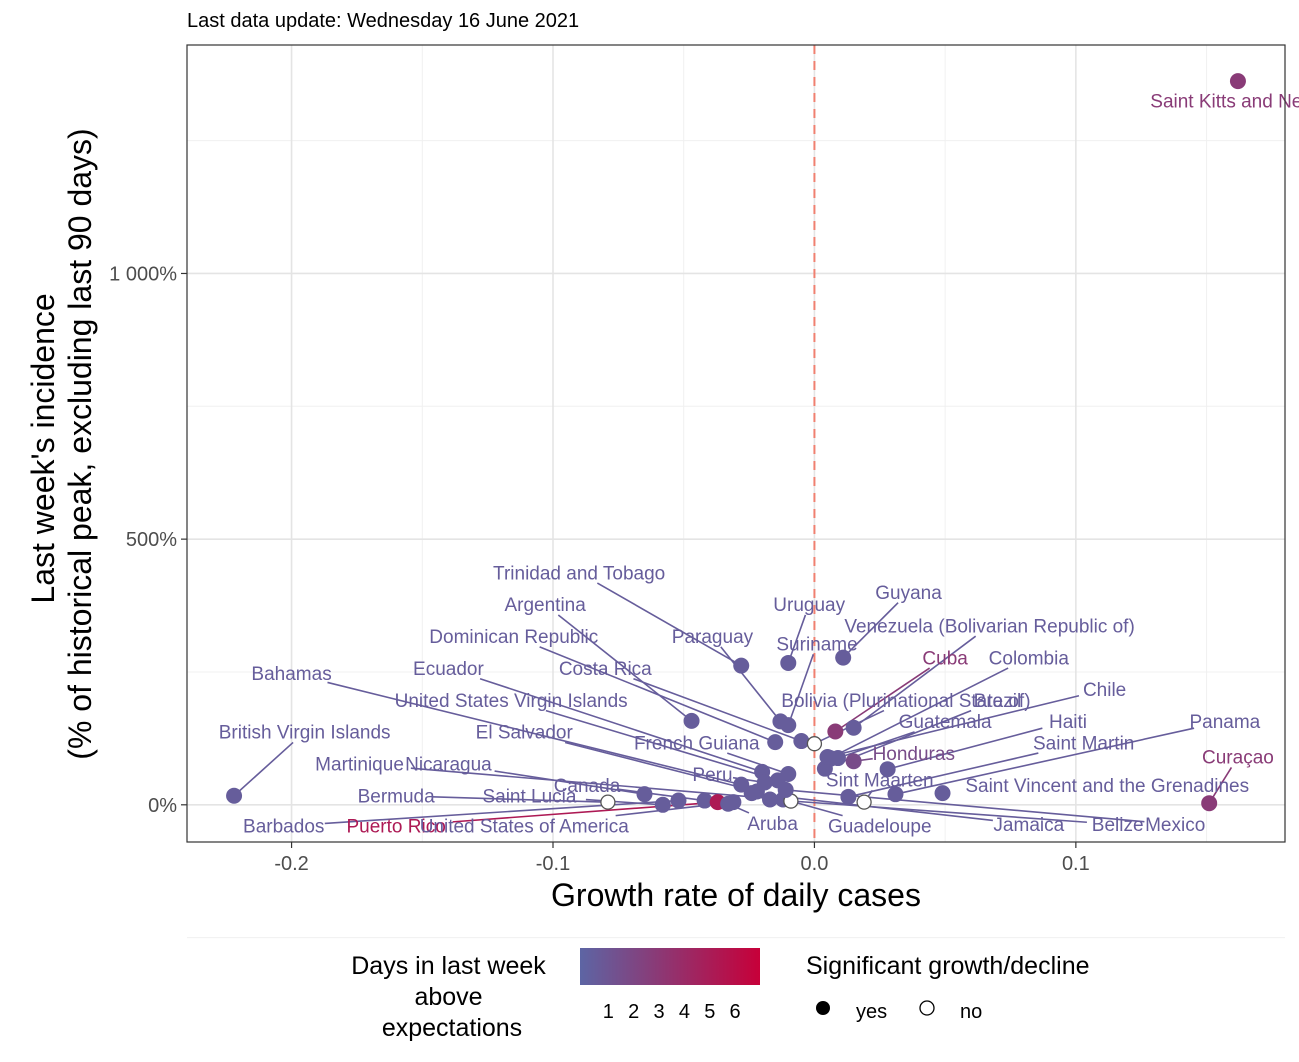 This screenshot has width=1299, height=1062. What do you see at coordinates (625, 668) in the screenshot?
I see `leader-line-argentina` at bounding box center [625, 668].